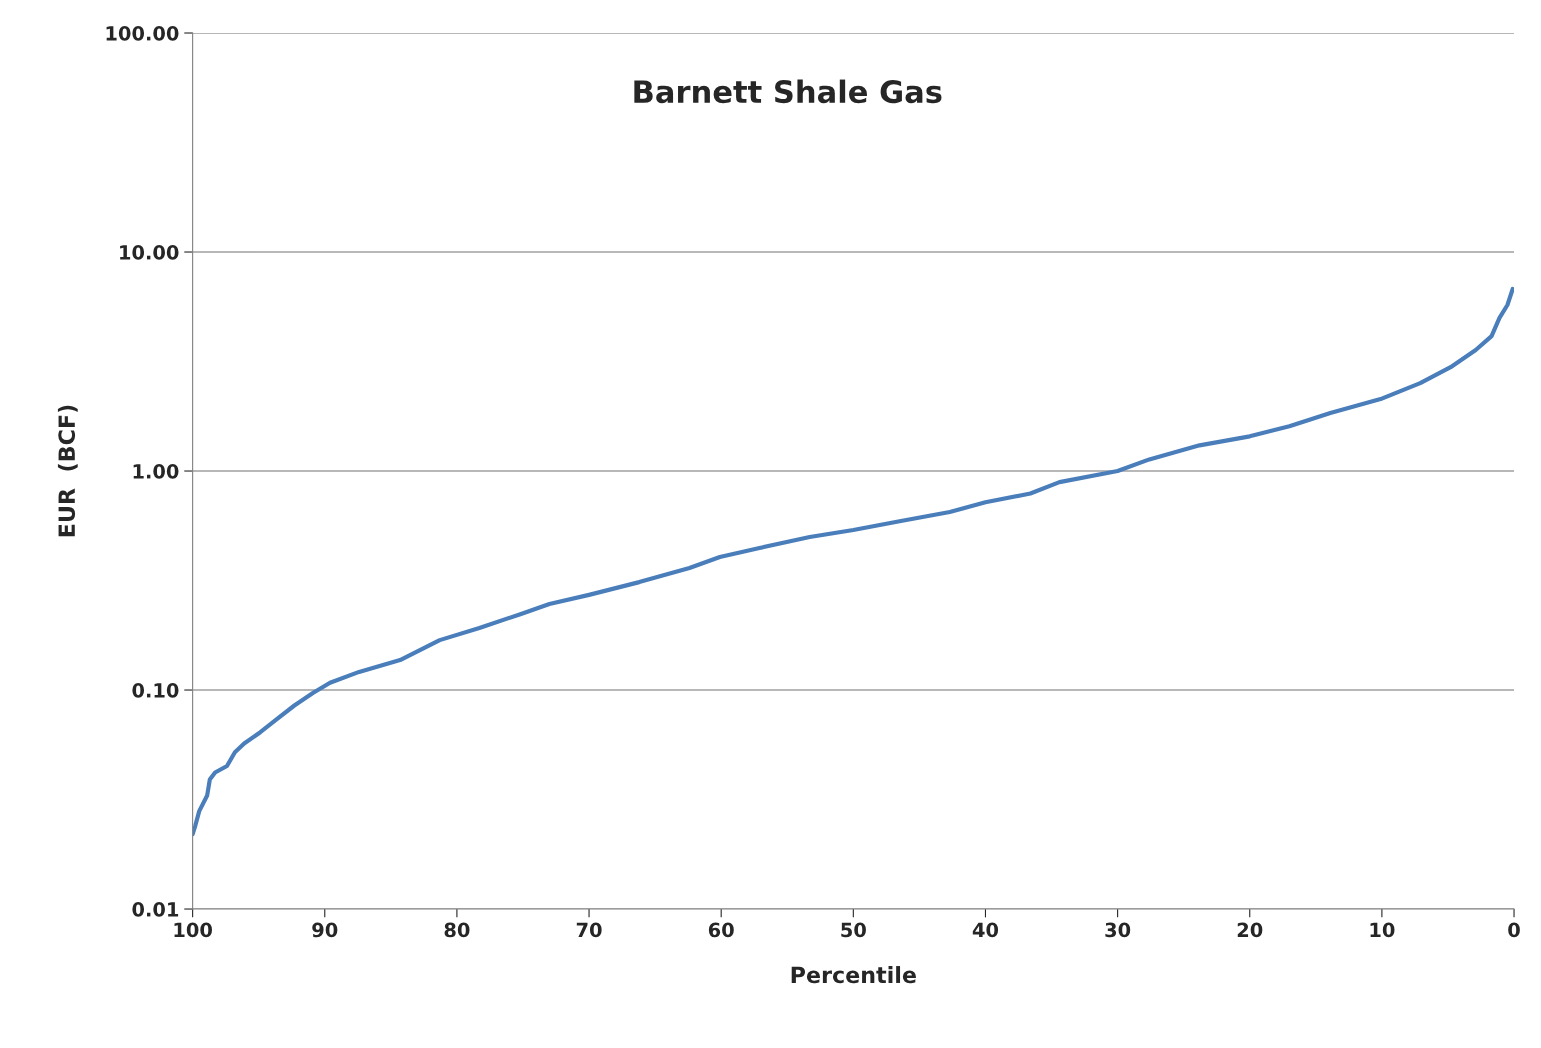 The image size is (1541, 1048). What do you see at coordinates (1514, 930) in the screenshot?
I see `x-tick-label: 0` at bounding box center [1514, 930].